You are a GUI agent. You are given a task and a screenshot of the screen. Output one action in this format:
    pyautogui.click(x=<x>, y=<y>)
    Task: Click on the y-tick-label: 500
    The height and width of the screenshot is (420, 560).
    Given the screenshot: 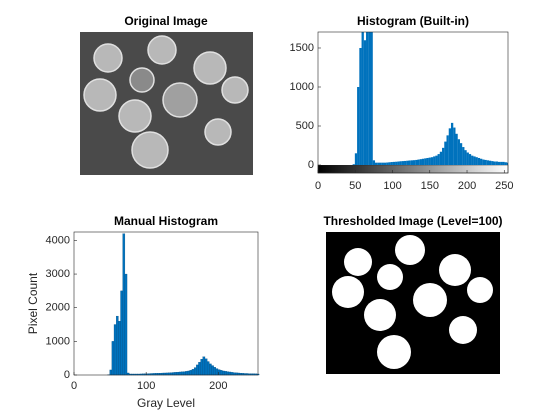 What is the action you would take?
    pyautogui.click(x=305, y=126)
    